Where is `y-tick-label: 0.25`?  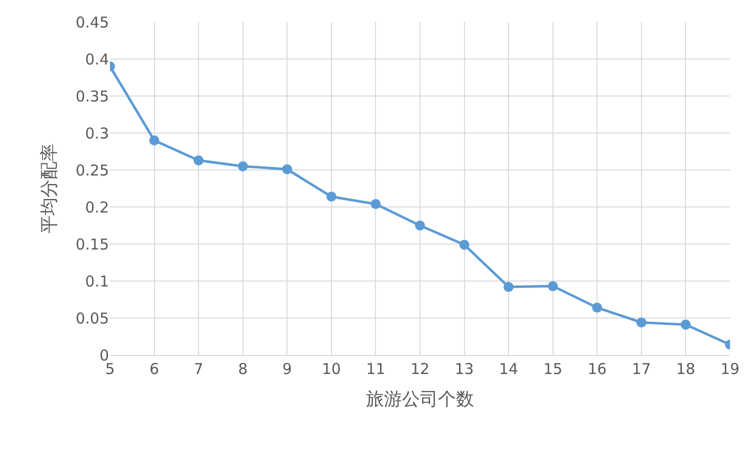
y-tick-label: 0.25 is located at coordinates (92, 170).